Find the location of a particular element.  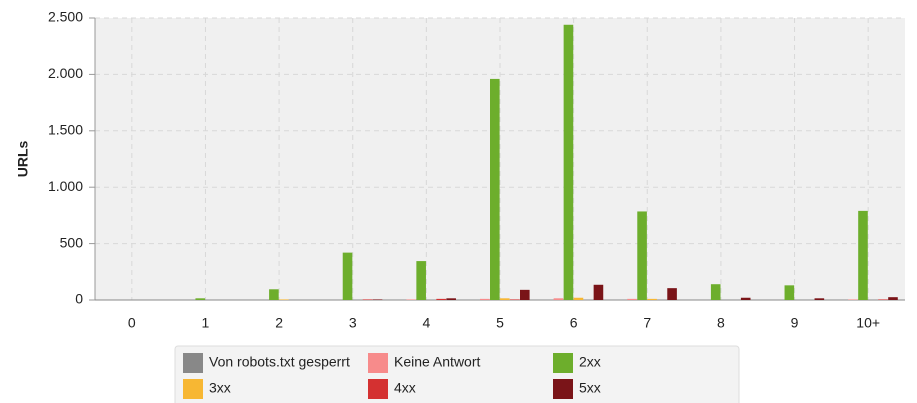

legend-label: 5xx is located at coordinates (590, 388).